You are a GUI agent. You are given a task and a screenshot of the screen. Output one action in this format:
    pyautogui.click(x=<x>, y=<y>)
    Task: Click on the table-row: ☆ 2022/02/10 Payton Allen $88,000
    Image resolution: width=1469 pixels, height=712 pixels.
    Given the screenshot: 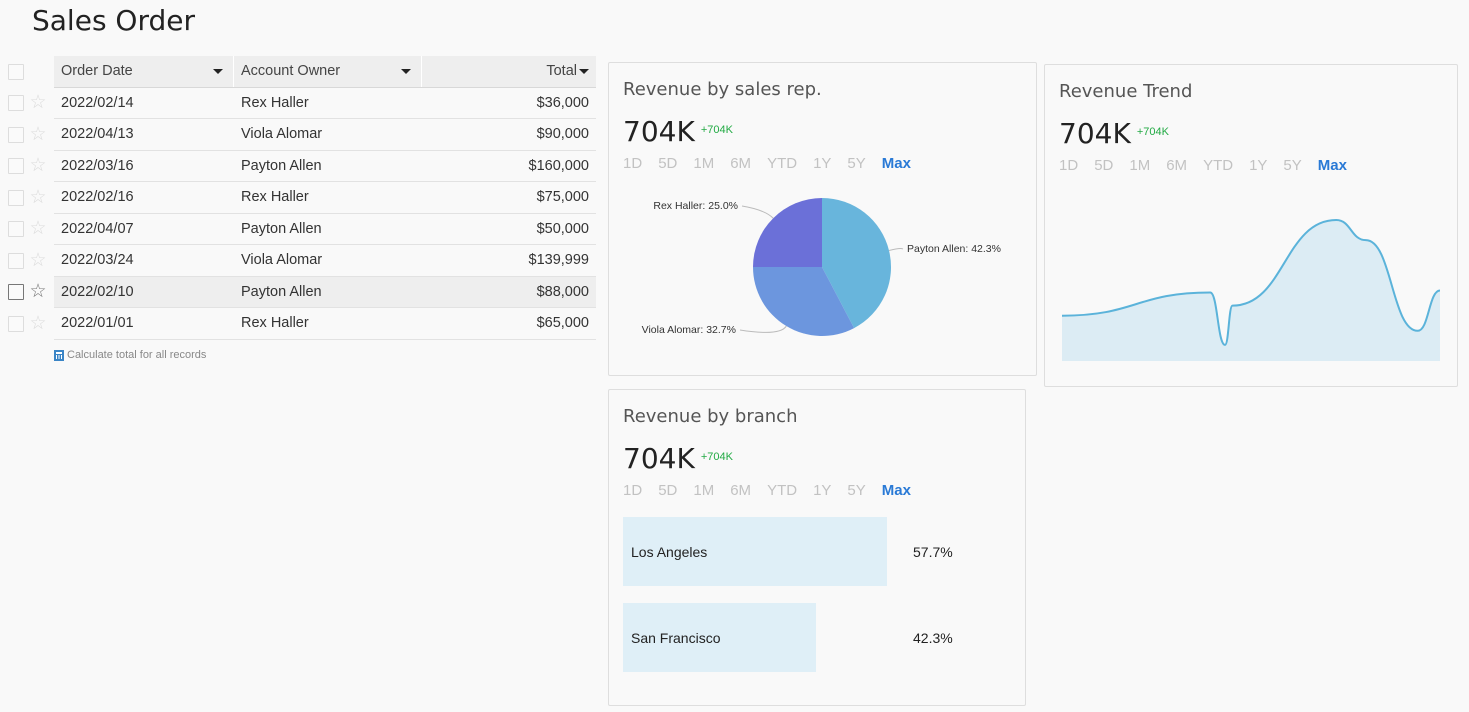 What is the action you would take?
    pyautogui.click(x=300, y=292)
    